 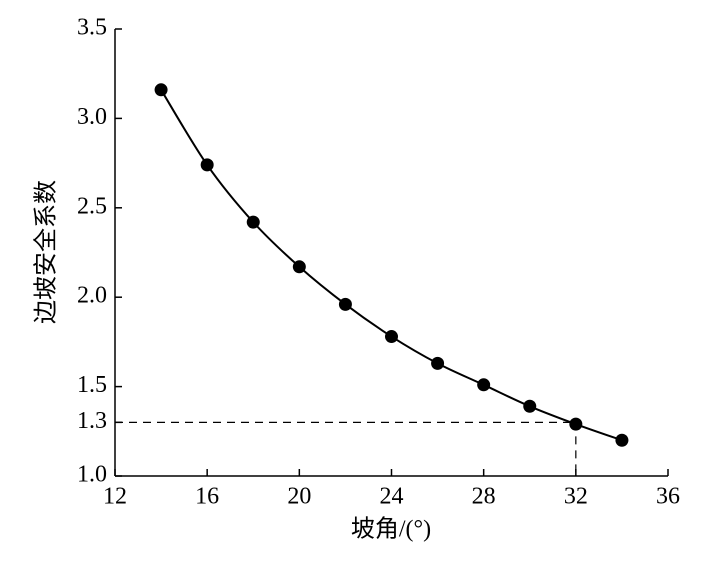 I want to click on x-tick-label: 36, so click(x=668, y=497).